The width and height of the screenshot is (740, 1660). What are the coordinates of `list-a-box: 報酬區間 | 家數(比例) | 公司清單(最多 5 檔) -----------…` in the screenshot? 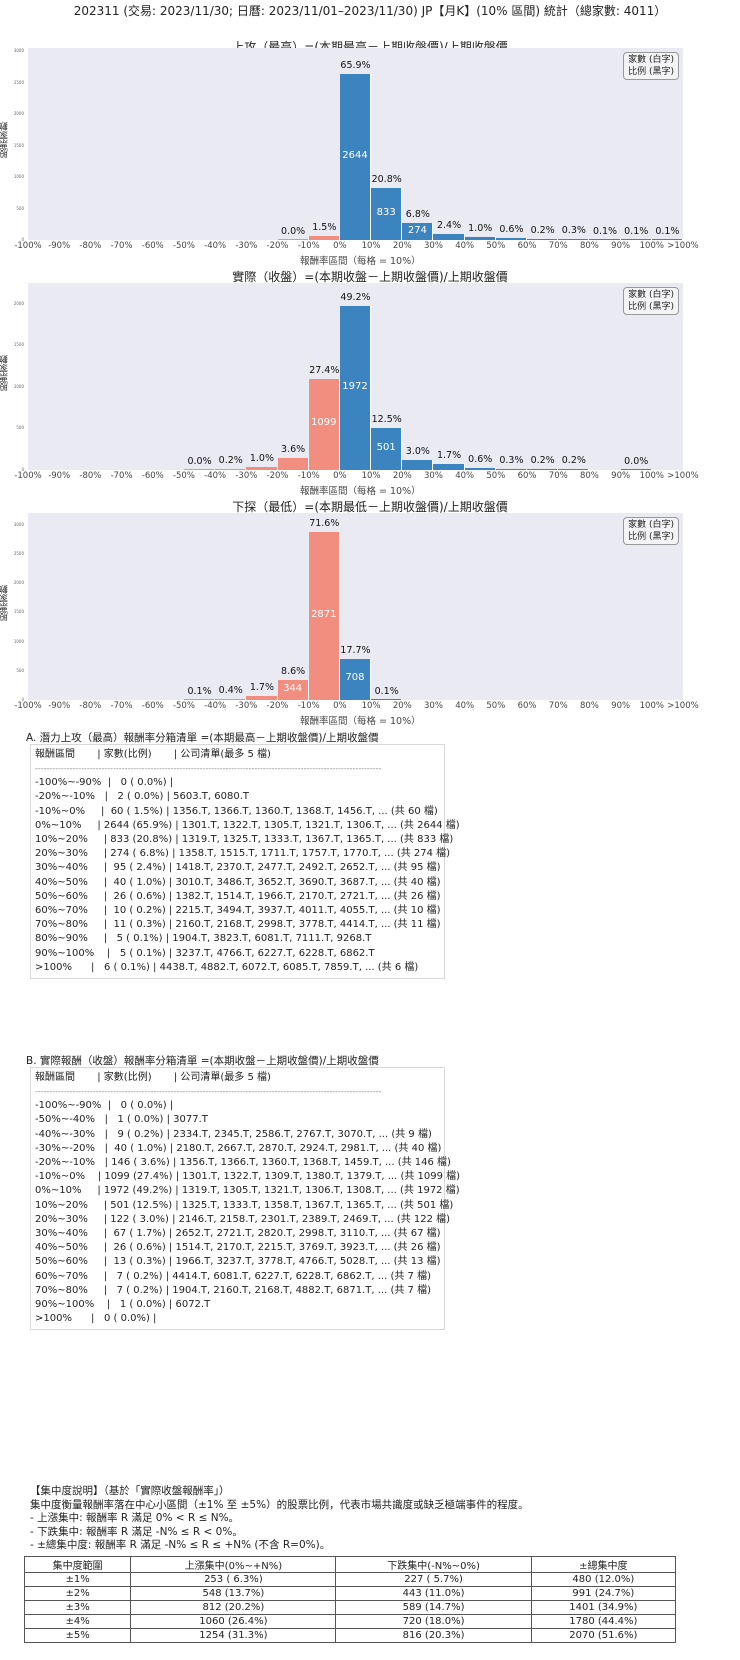 It's located at (245, 862).